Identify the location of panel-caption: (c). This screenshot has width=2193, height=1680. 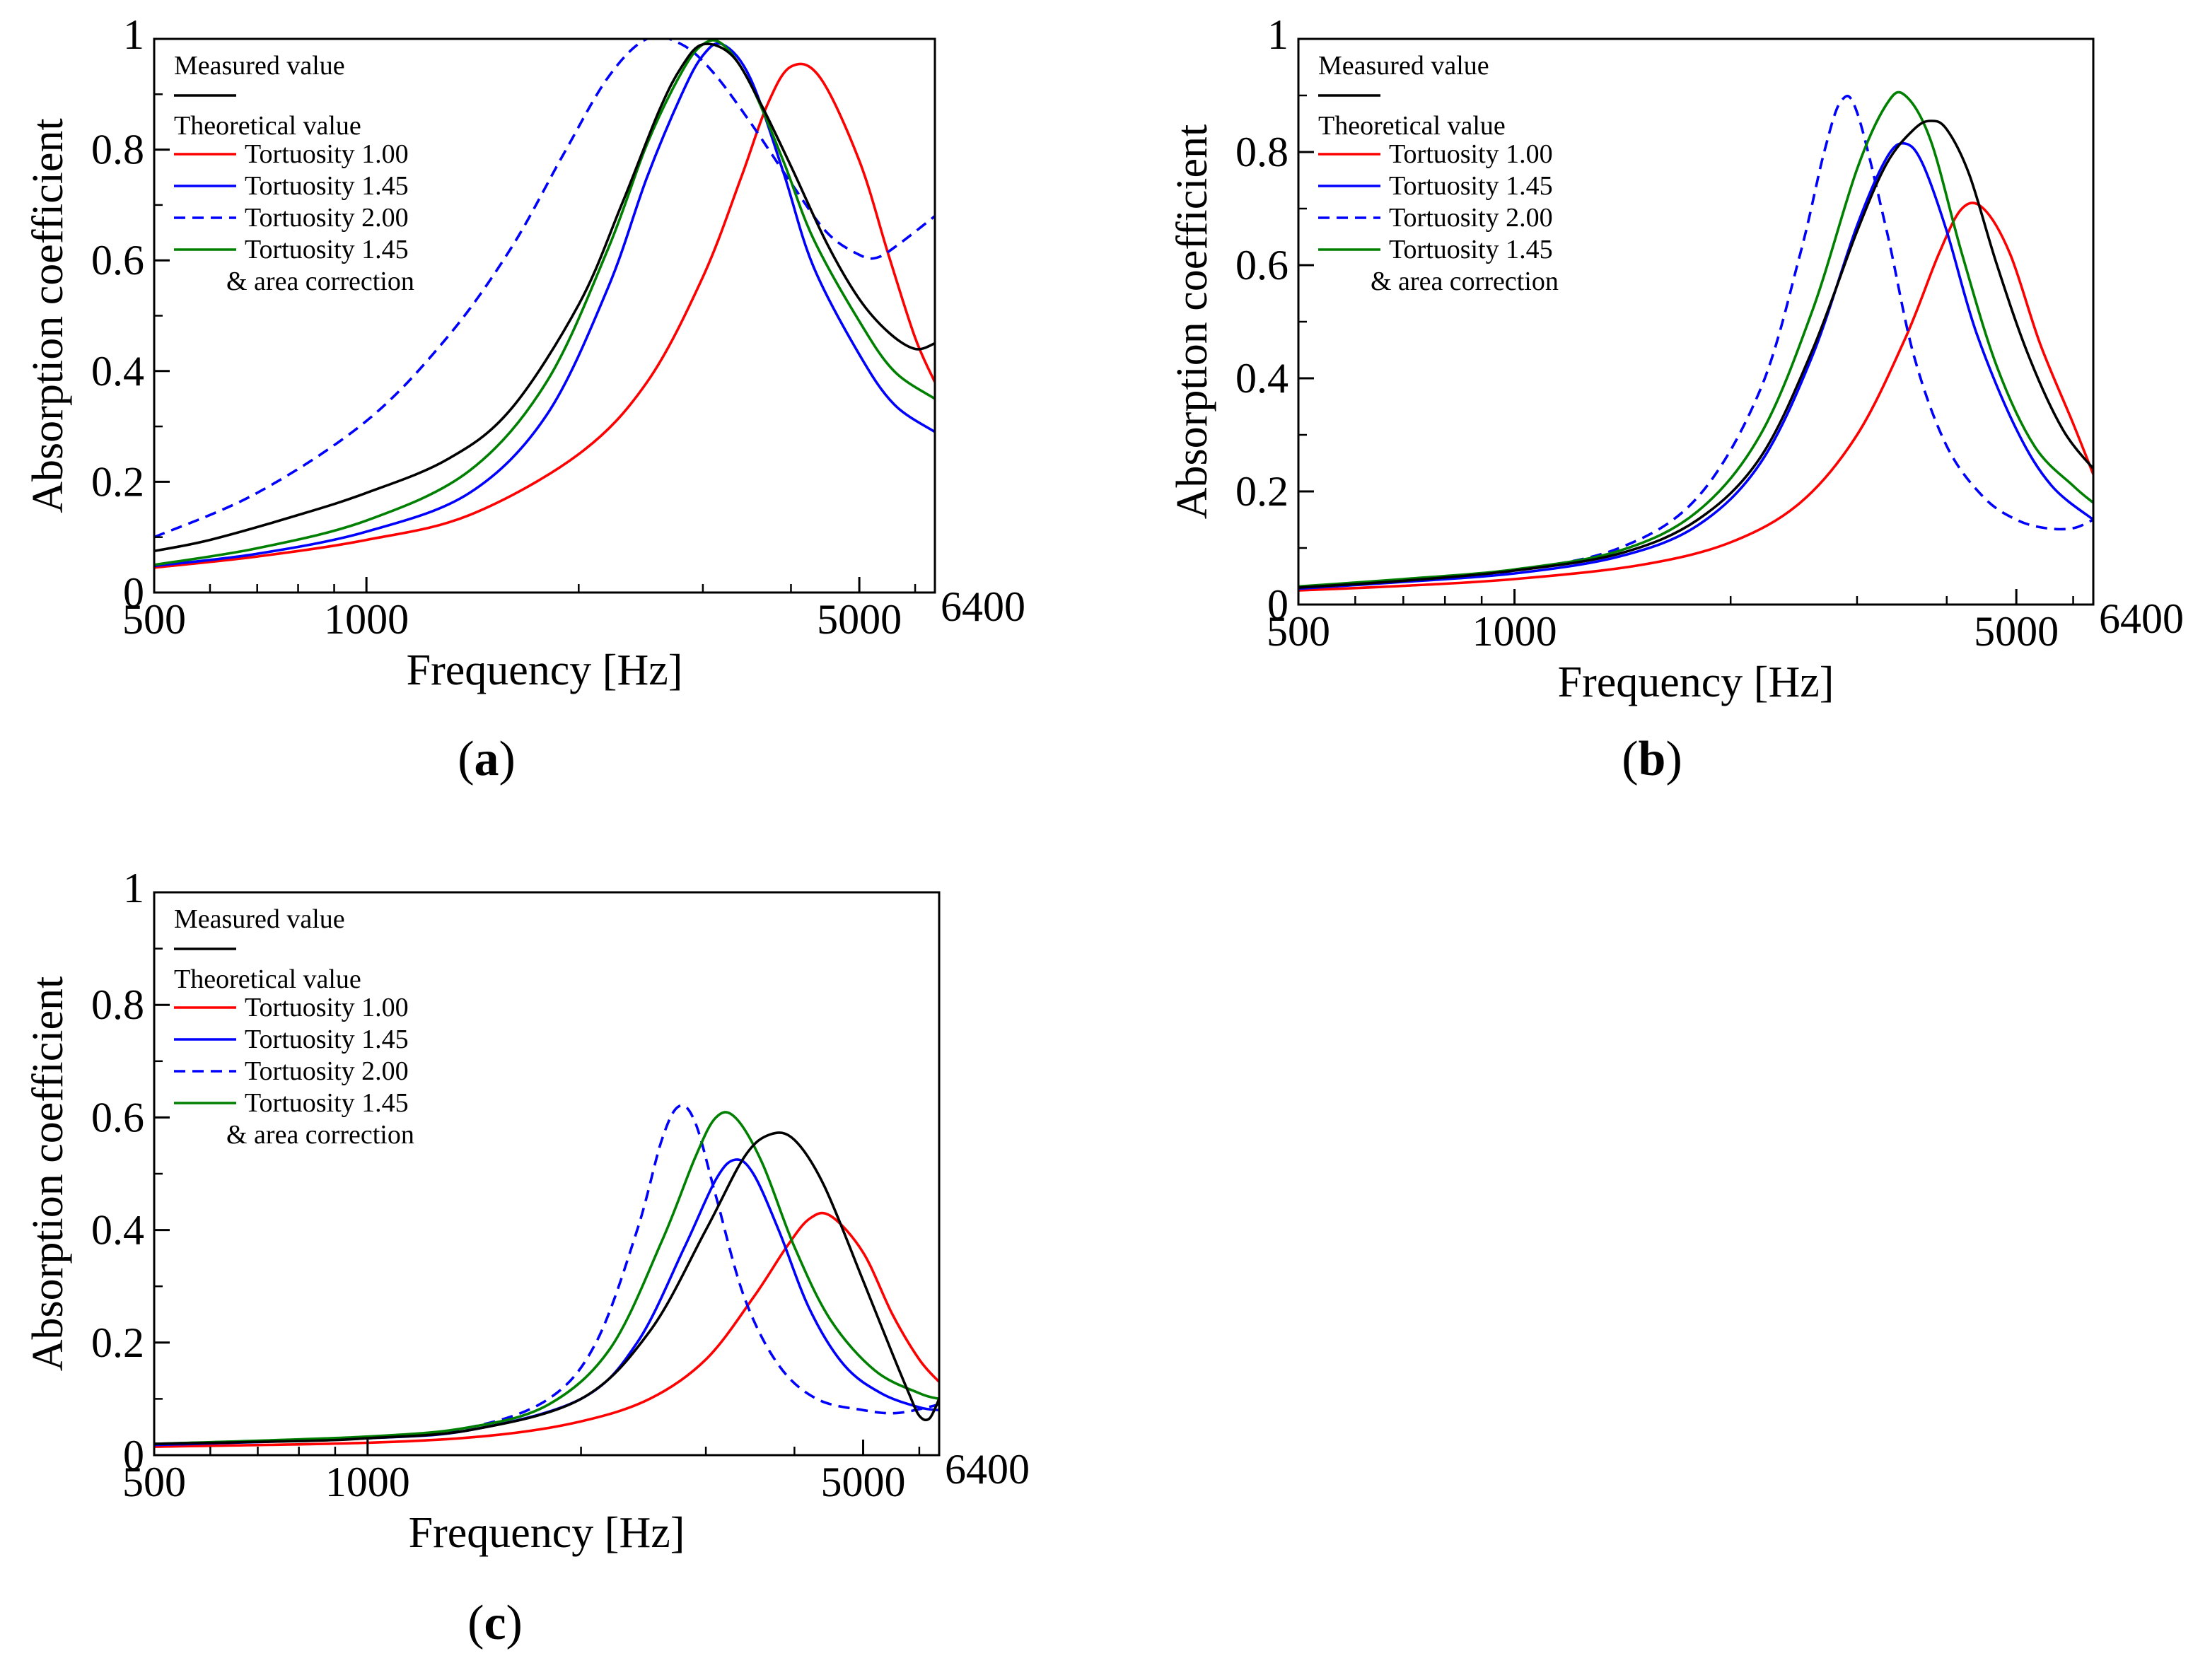
(495, 1623).